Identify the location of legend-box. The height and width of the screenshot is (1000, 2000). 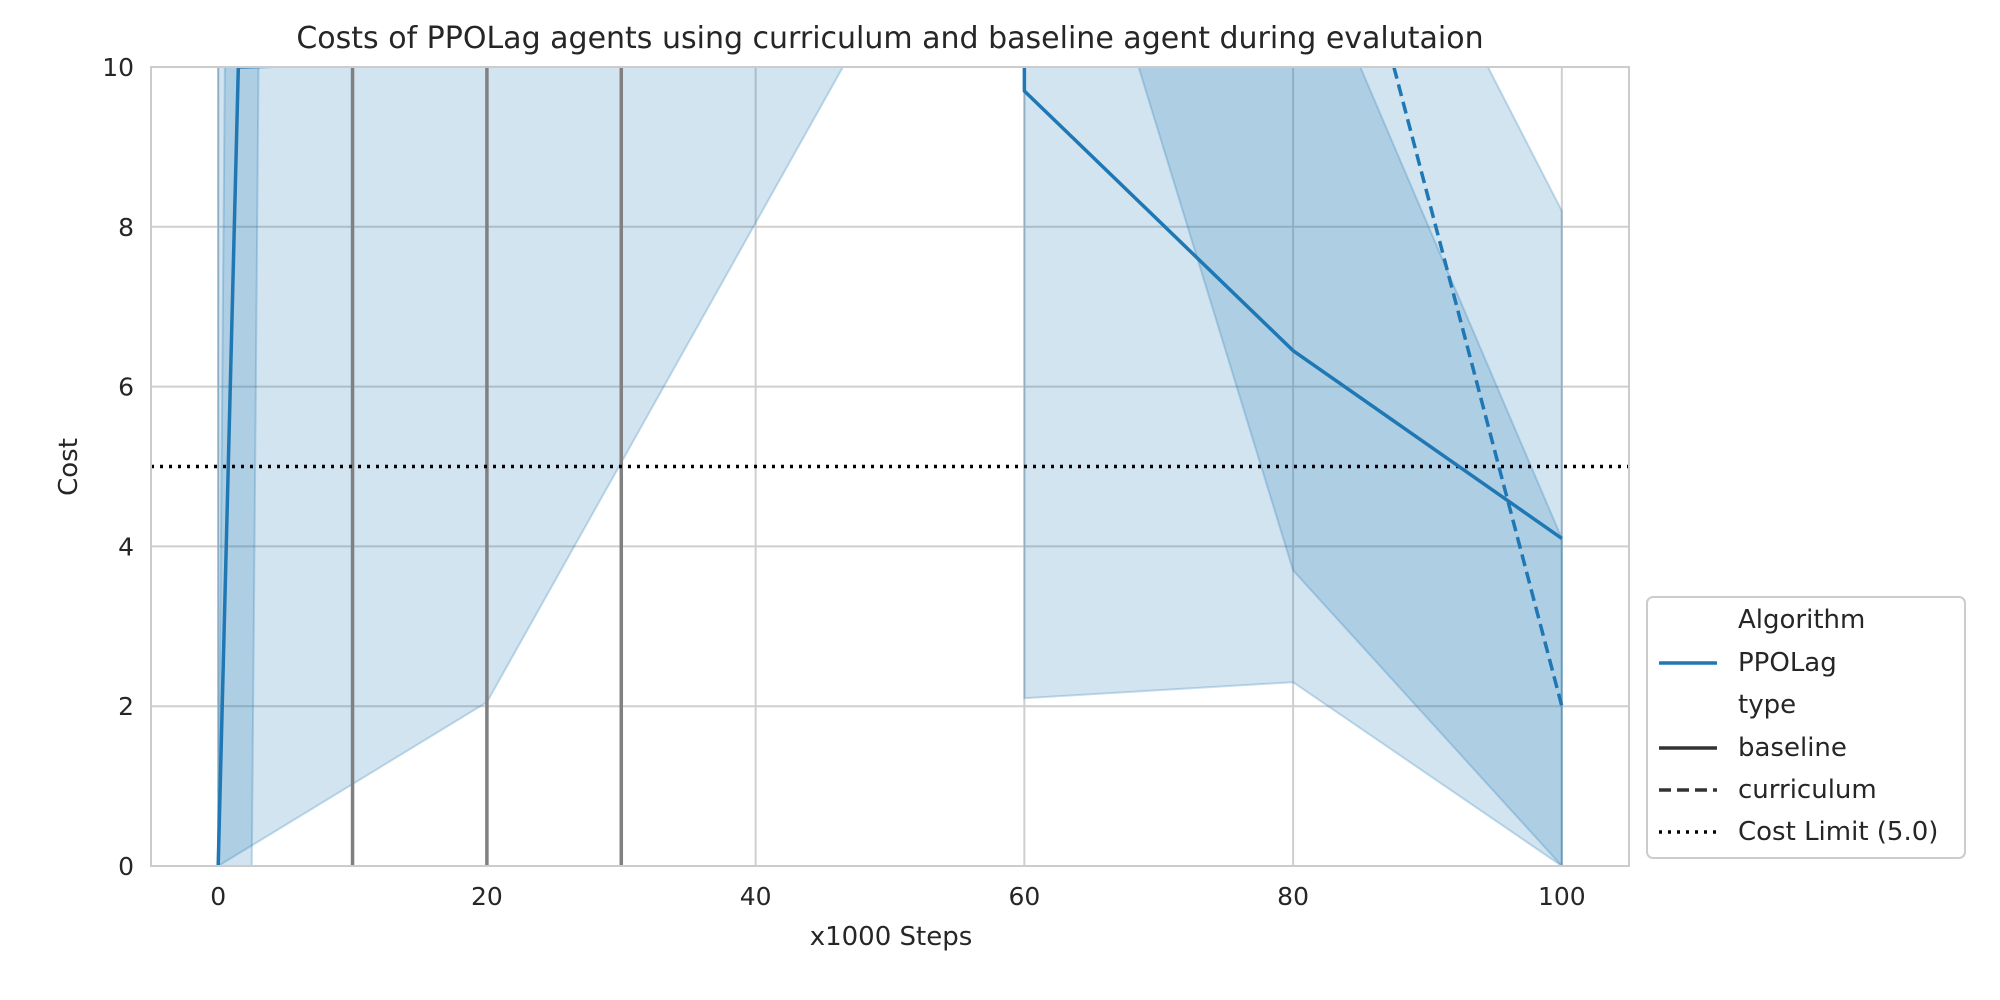
(1806, 727).